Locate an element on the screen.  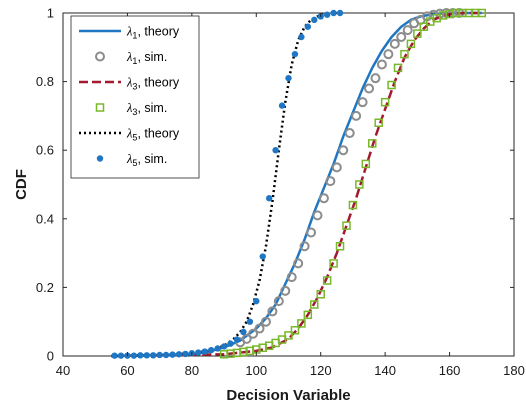
legend-label: λ3, sim. is located at coordinates (146, 109).